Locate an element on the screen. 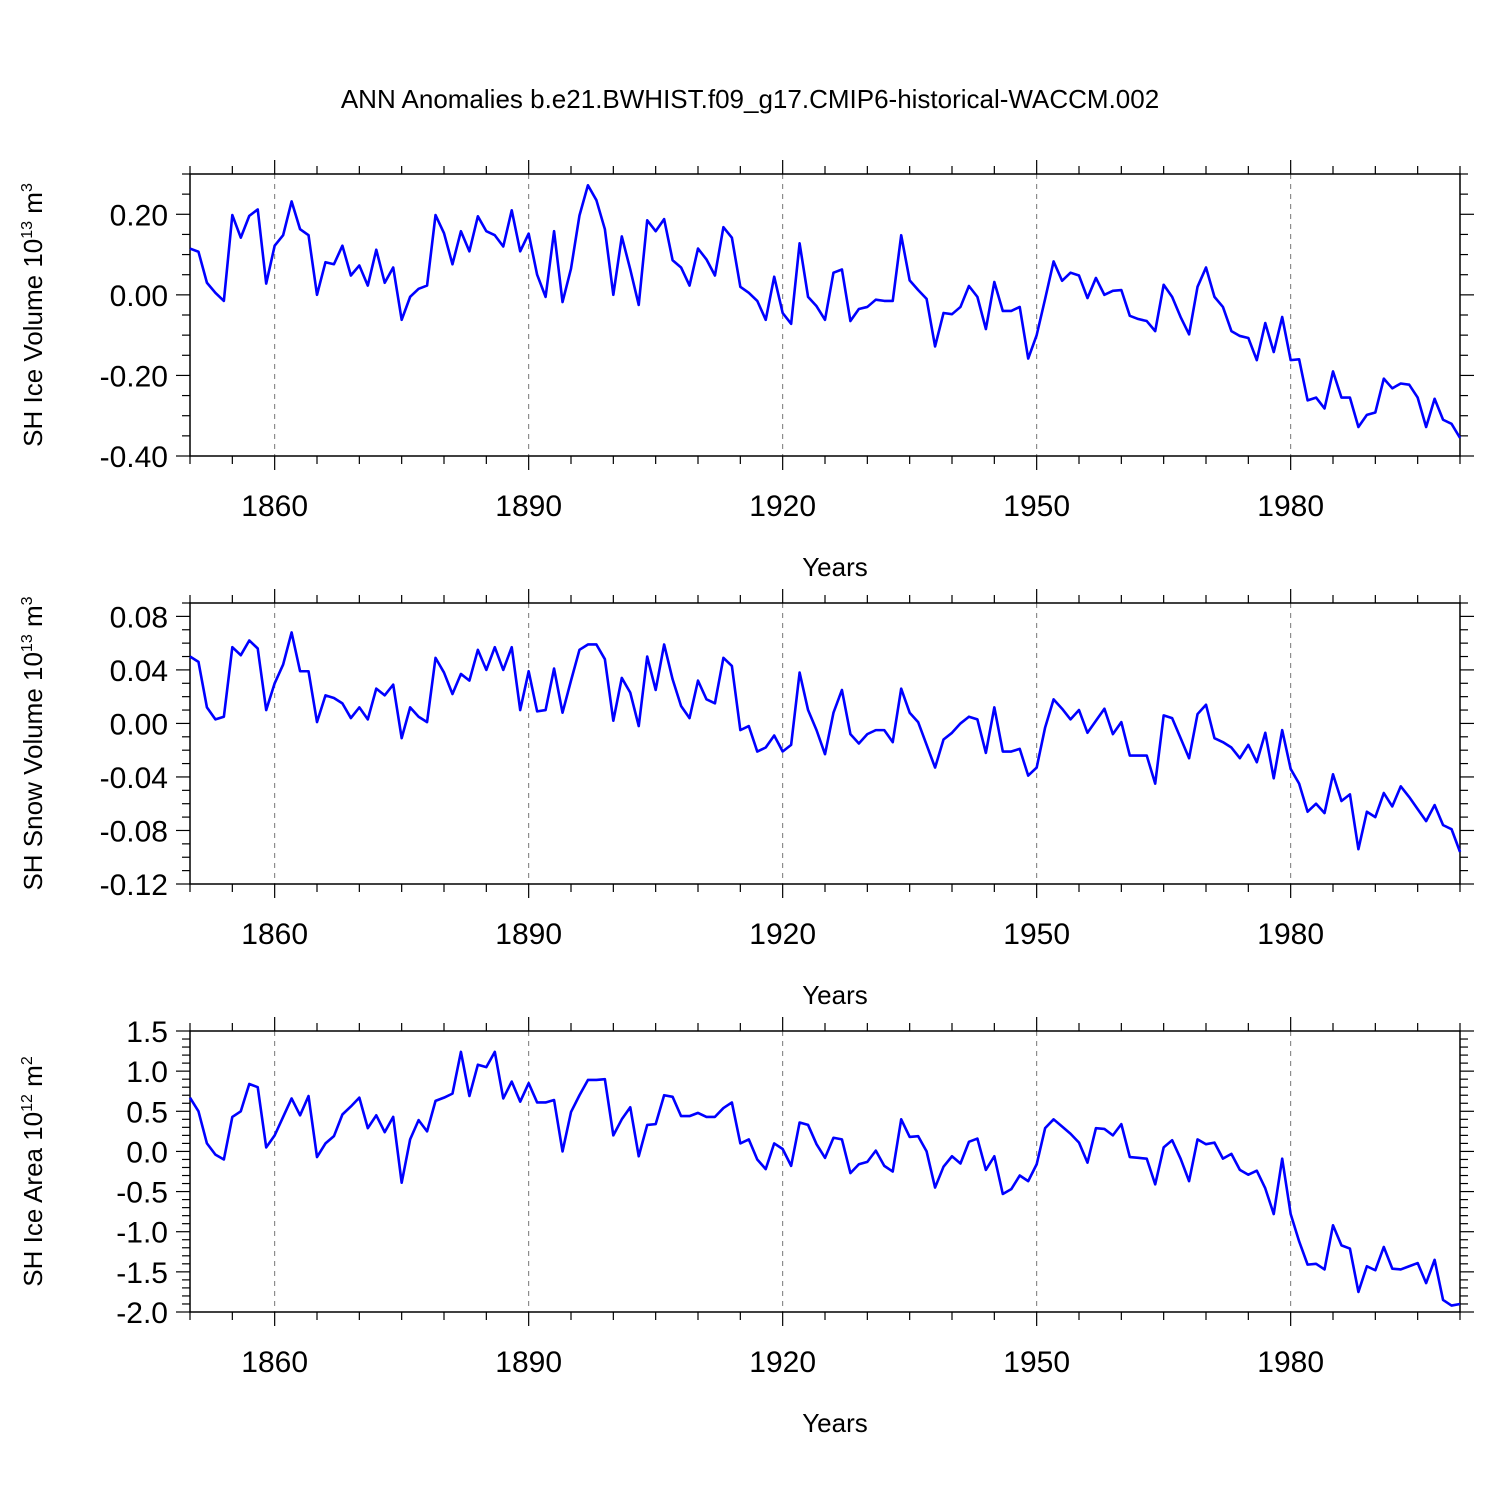 This screenshot has width=1500, height=1500. y-tick-label: 1.0 is located at coordinates (147, 1072).